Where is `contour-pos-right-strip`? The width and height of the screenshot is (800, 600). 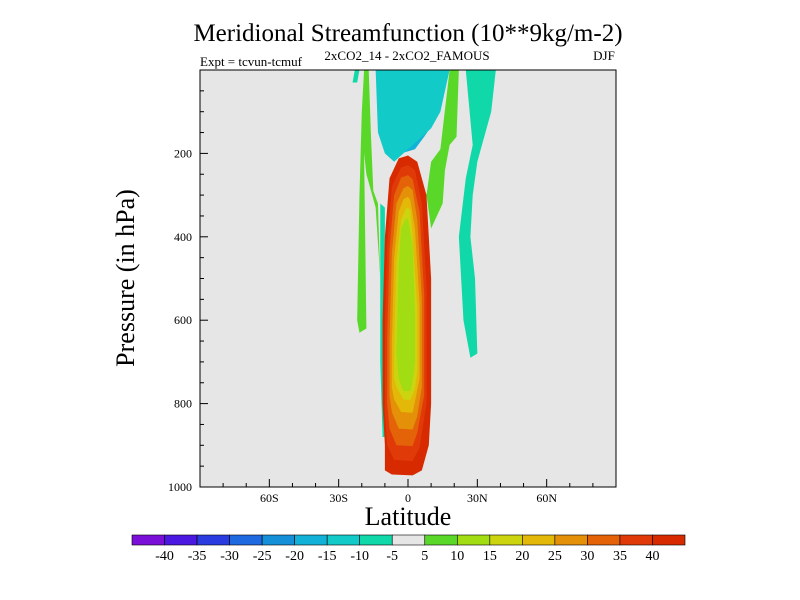
contour-pos-right-strip is located at coordinates (442, 149).